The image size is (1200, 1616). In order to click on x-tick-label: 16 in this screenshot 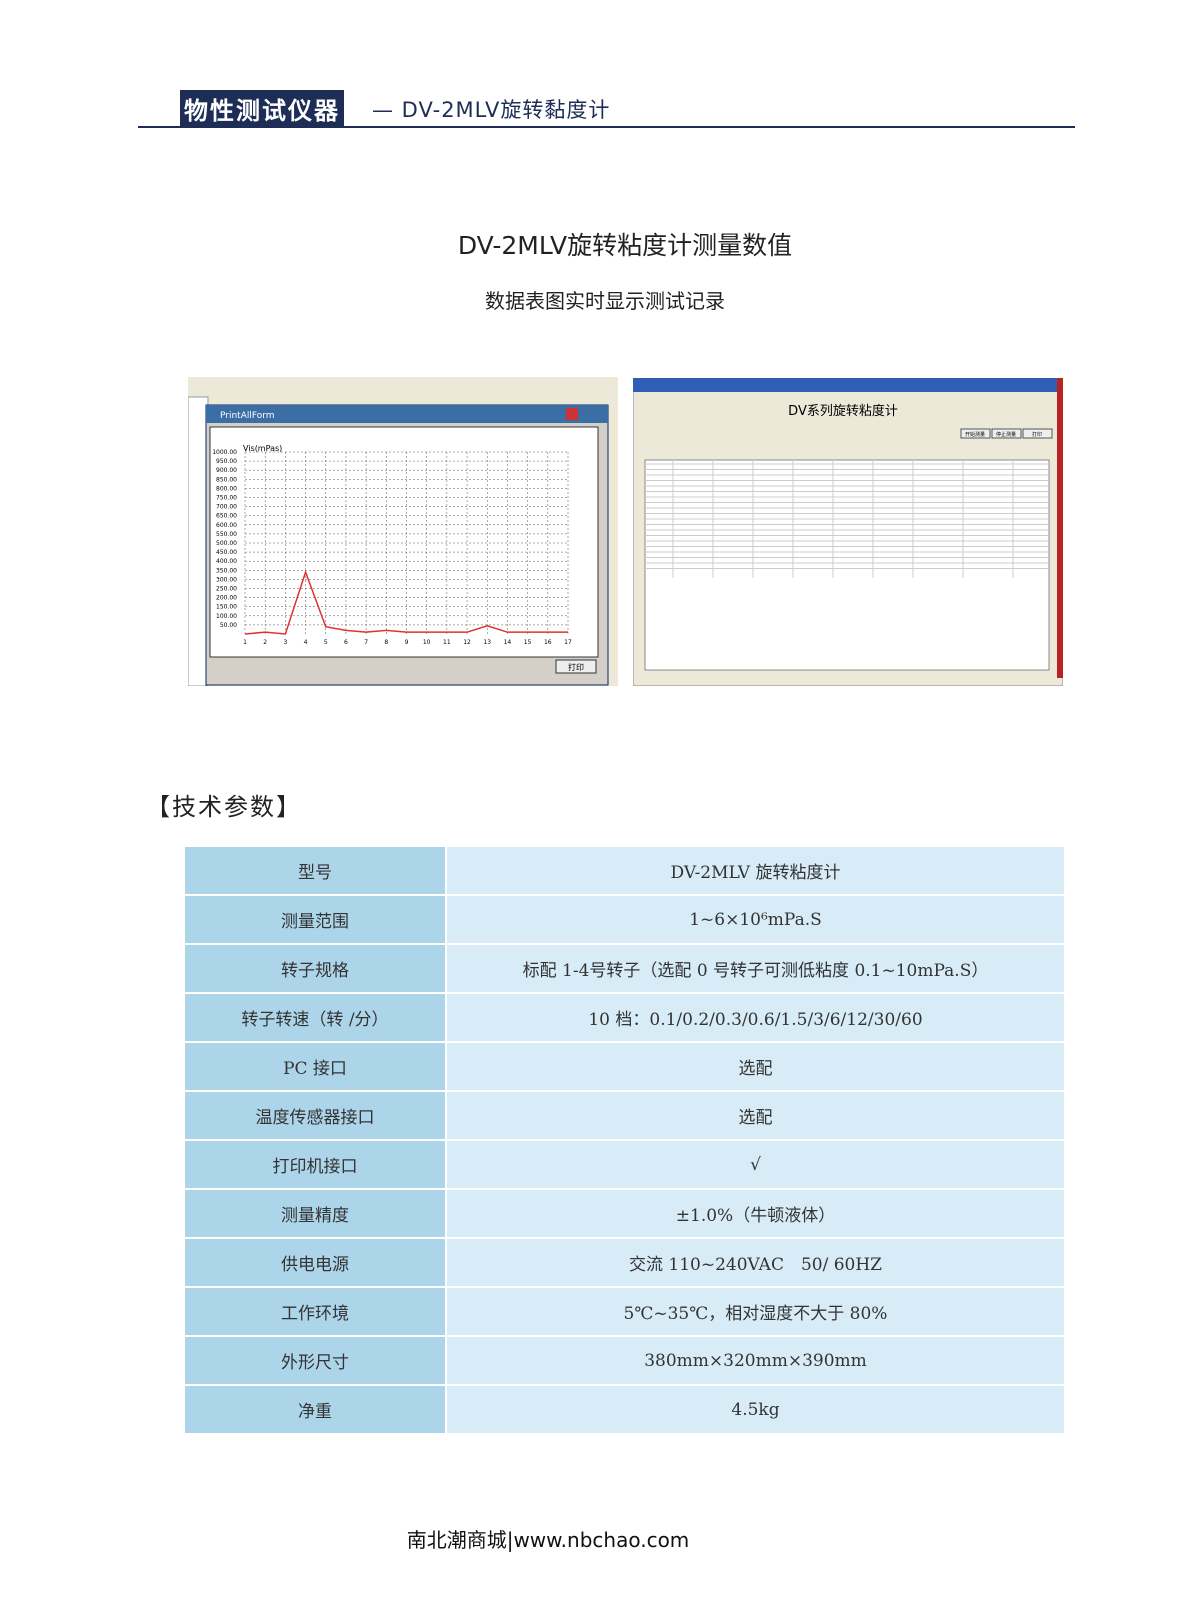, I will do `click(548, 642)`.